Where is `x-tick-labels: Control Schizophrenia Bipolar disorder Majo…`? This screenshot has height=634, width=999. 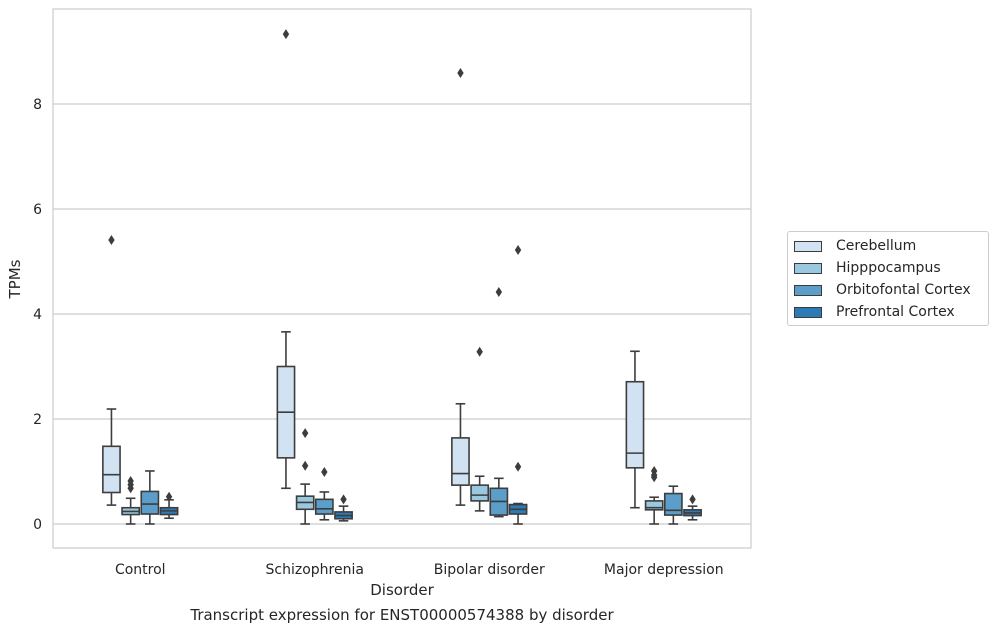
x-tick-labels: Control Schizophrenia Bipolar disorder Majo… is located at coordinates (419, 570).